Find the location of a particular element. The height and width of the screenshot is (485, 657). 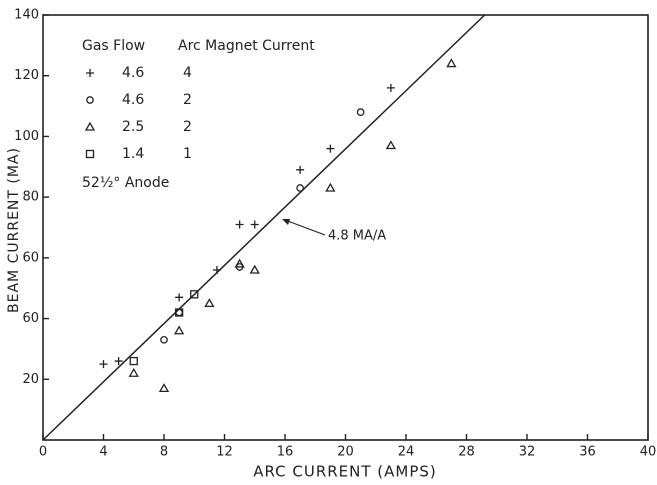

y-tick-label: 100 is located at coordinates (26, 136).